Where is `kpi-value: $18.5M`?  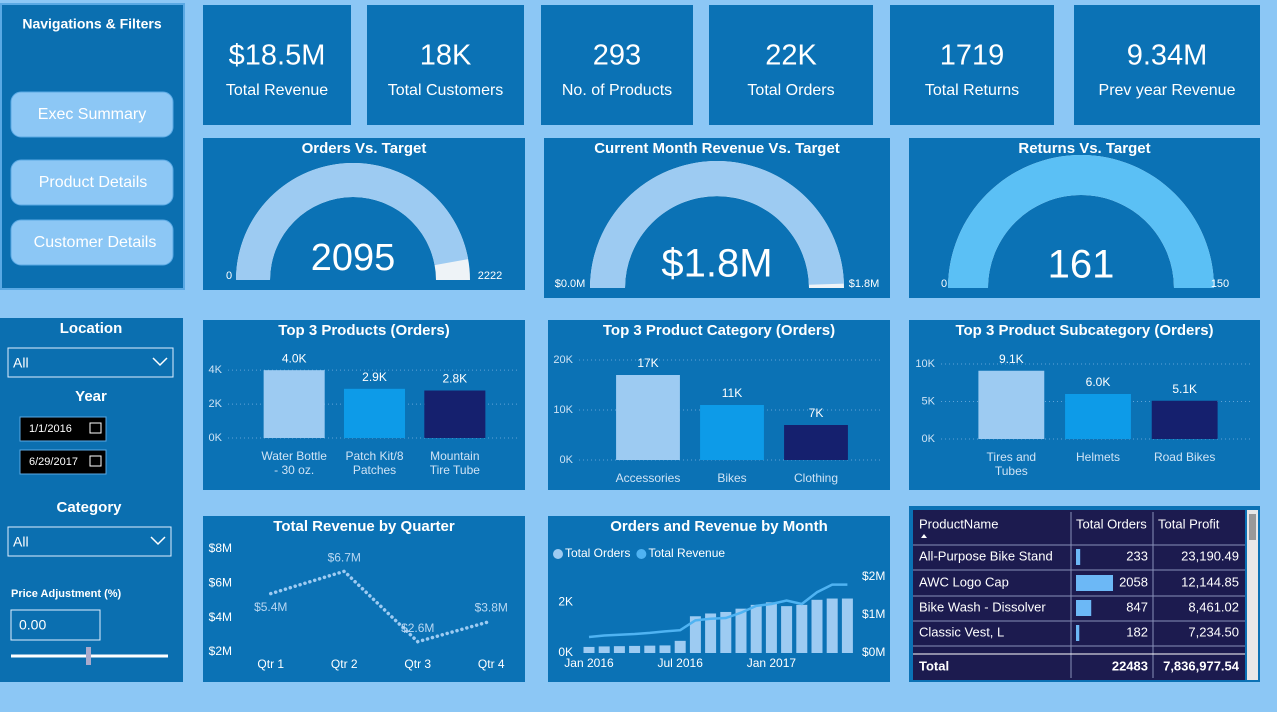
kpi-value: $18.5M is located at coordinates (277, 56).